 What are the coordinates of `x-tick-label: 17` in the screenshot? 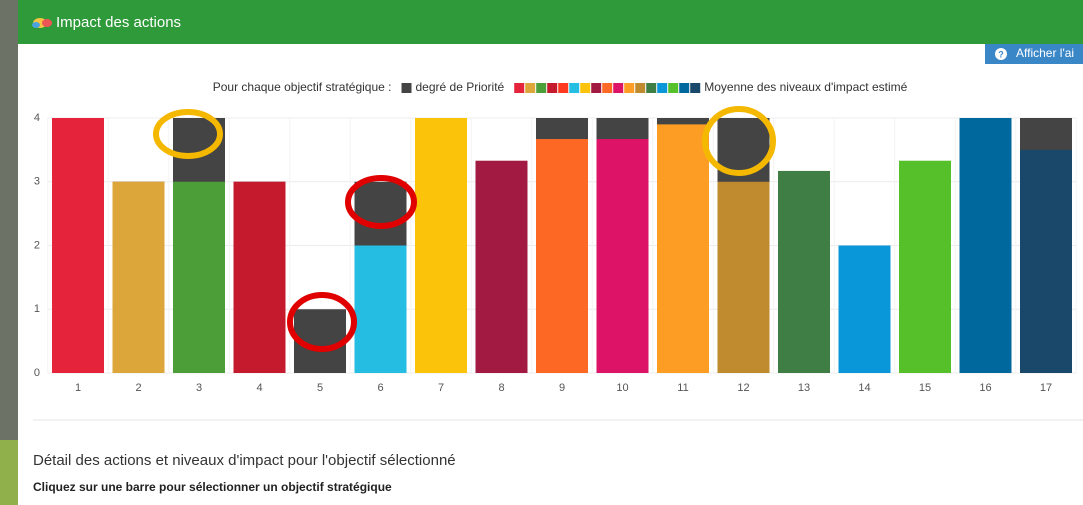 It's located at (1046, 388).